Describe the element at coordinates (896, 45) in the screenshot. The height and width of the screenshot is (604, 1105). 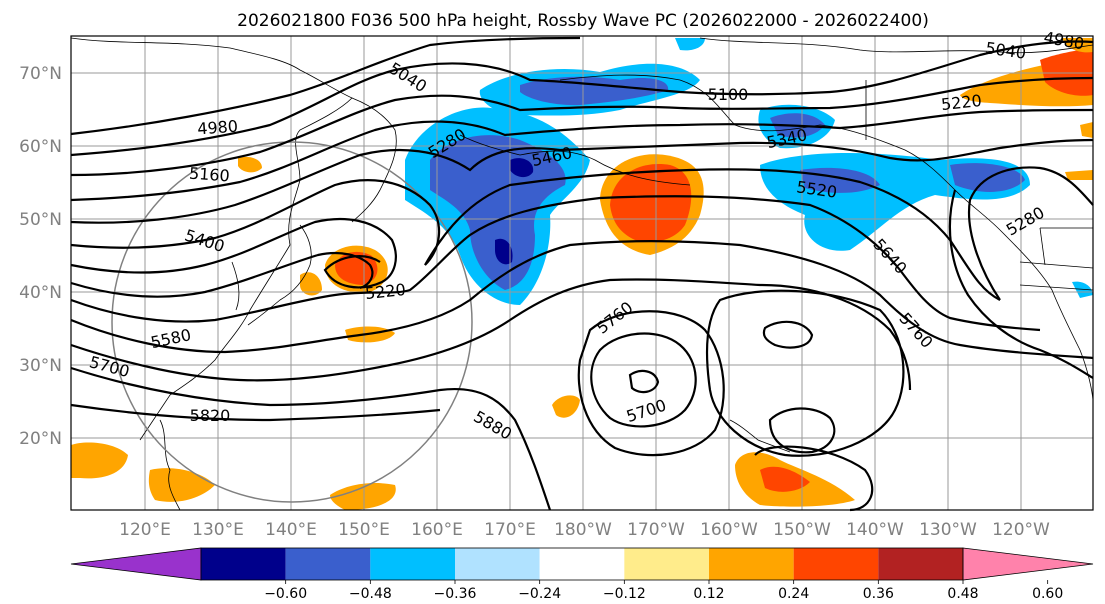
I see `coast-arctic` at that location.